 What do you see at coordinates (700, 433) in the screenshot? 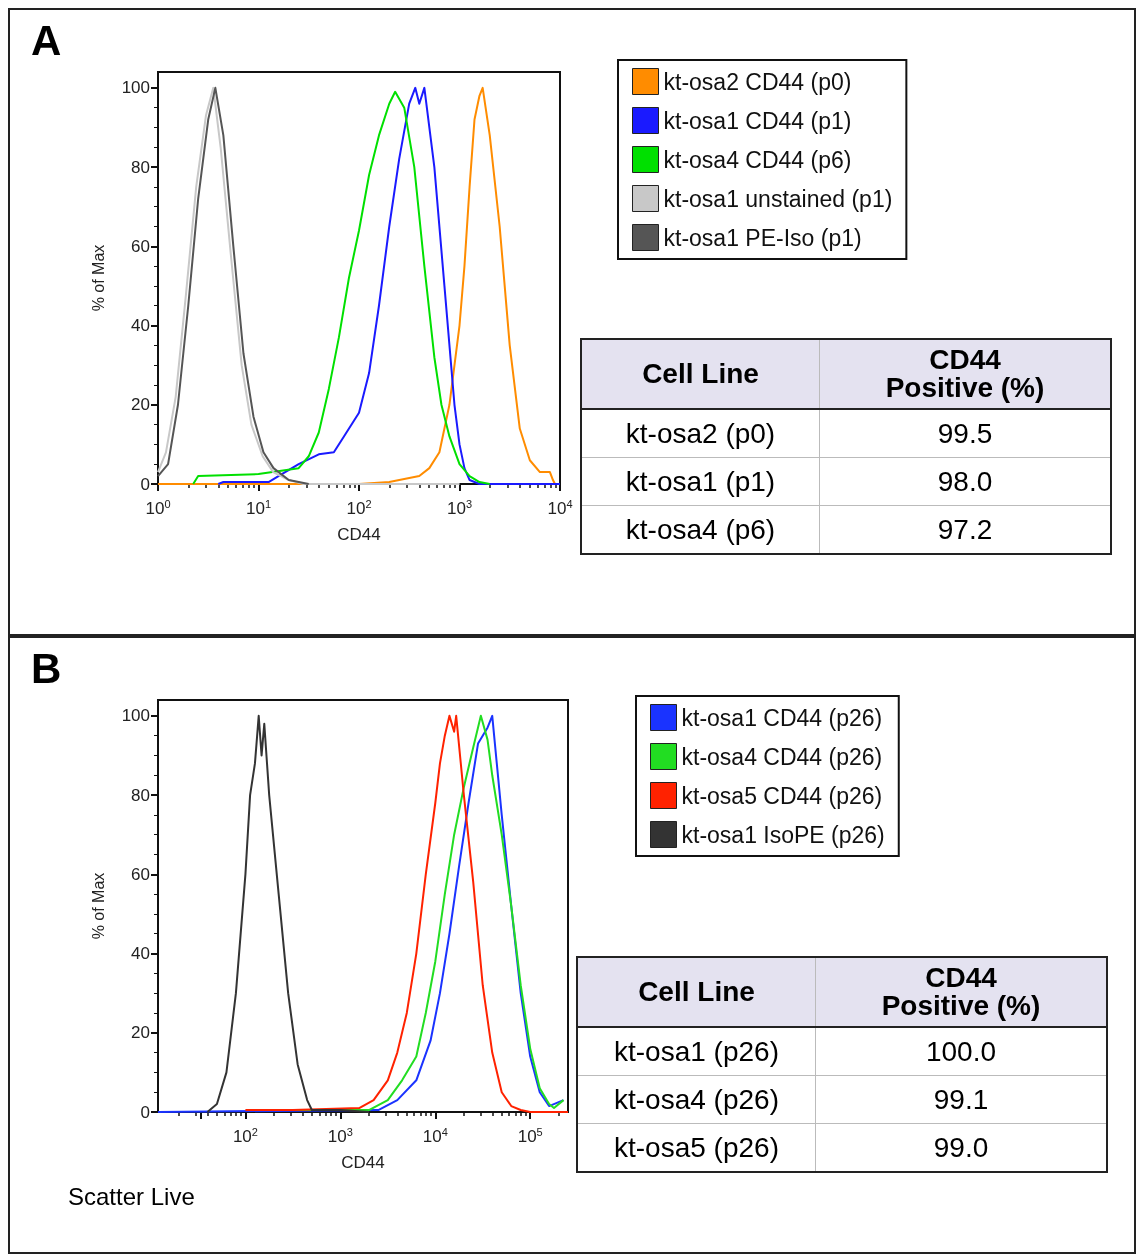
I see `text: kt-osa2 (p0)` at bounding box center [700, 433].